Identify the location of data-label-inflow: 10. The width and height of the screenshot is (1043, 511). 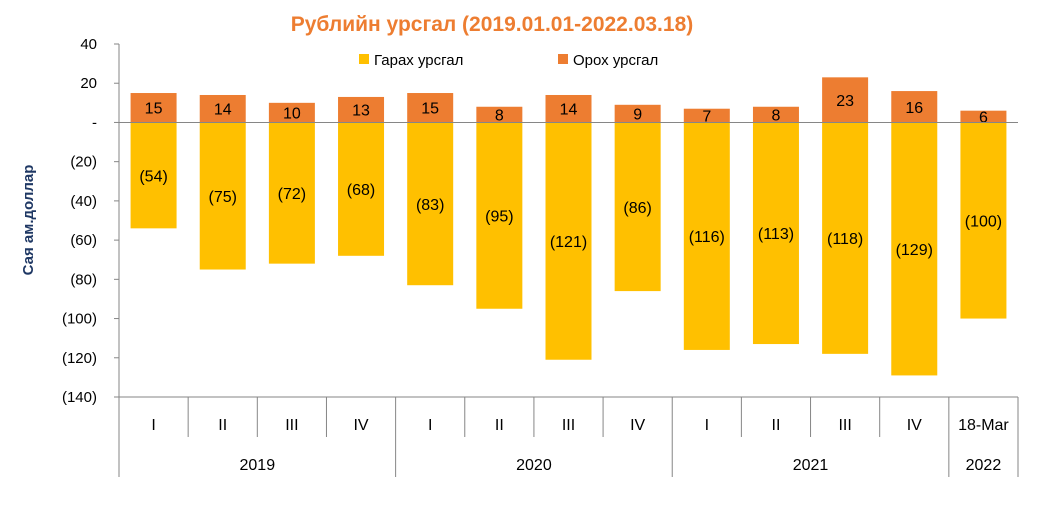
(292, 114).